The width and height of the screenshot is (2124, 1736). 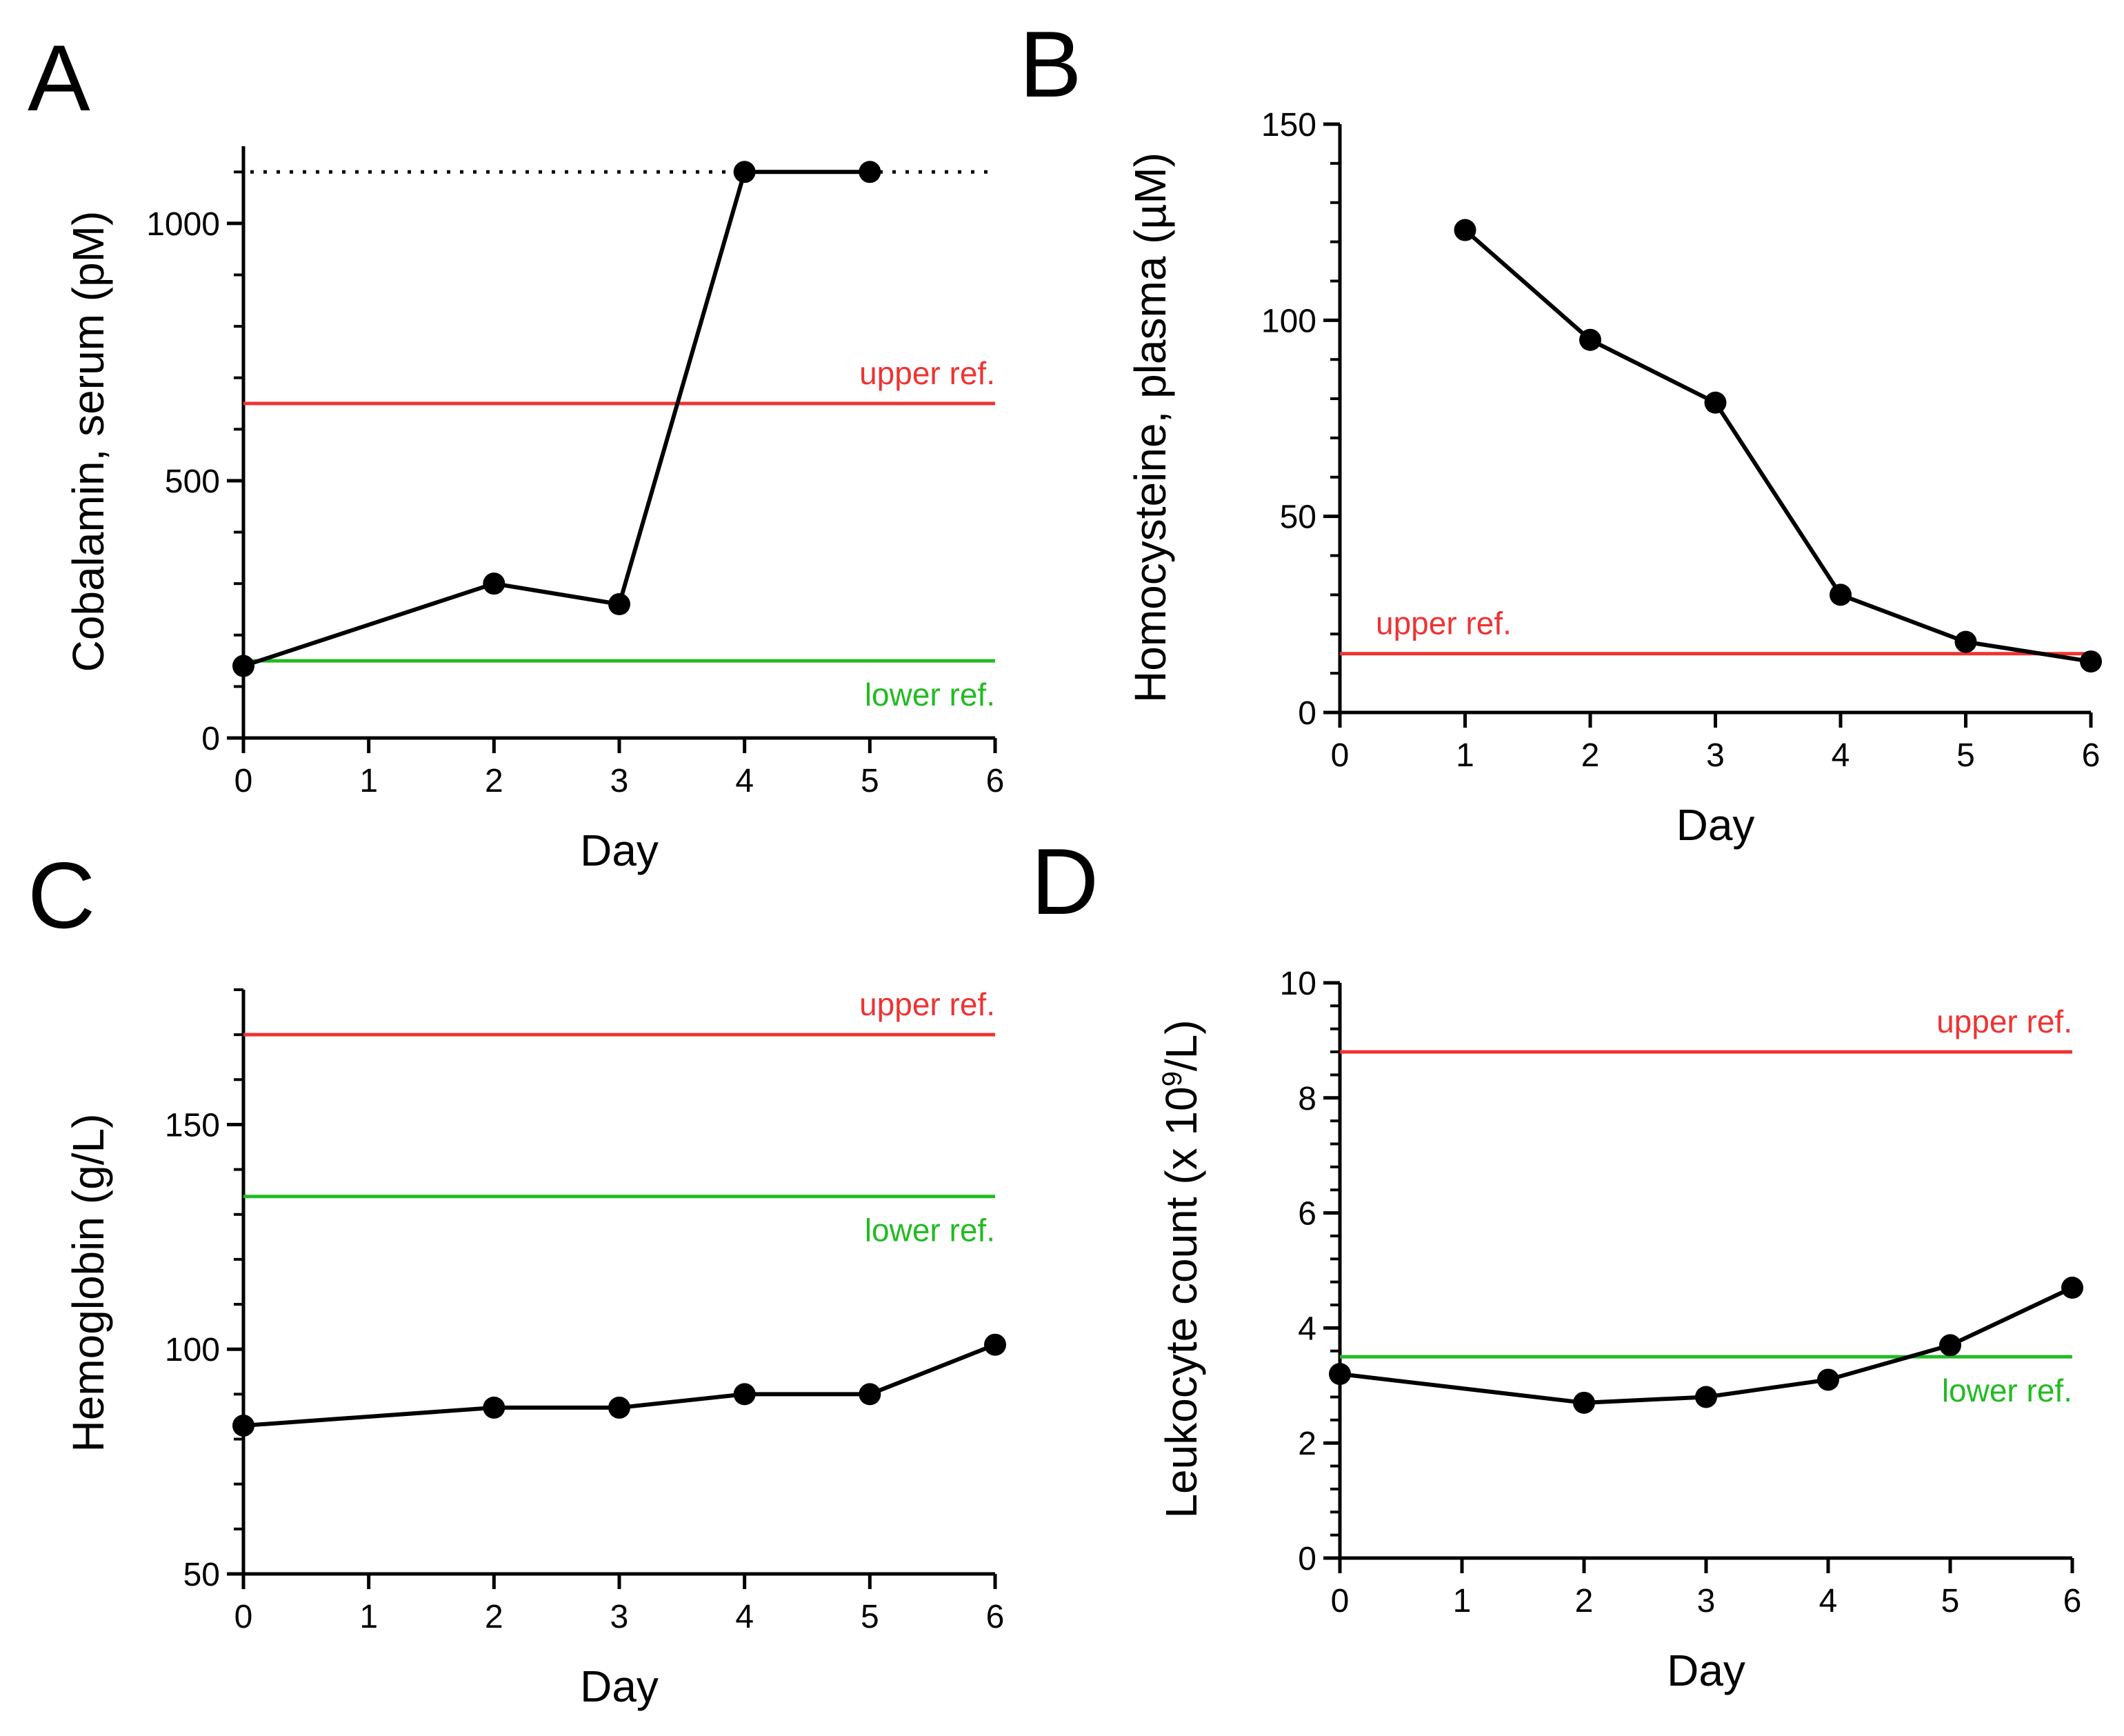 I want to click on panel-d-y-axis-label: Leukocyte count (x 109/L), so click(x=1181, y=1268).